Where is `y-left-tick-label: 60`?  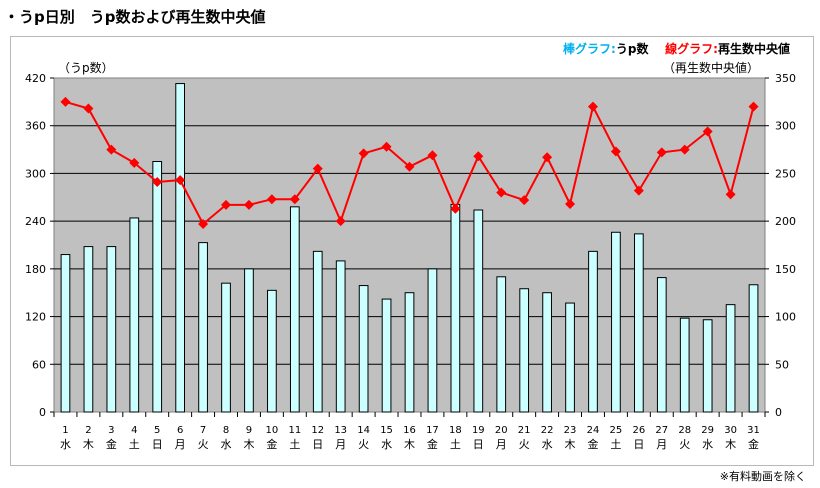 y-left-tick-label: 60 is located at coordinates (39, 364).